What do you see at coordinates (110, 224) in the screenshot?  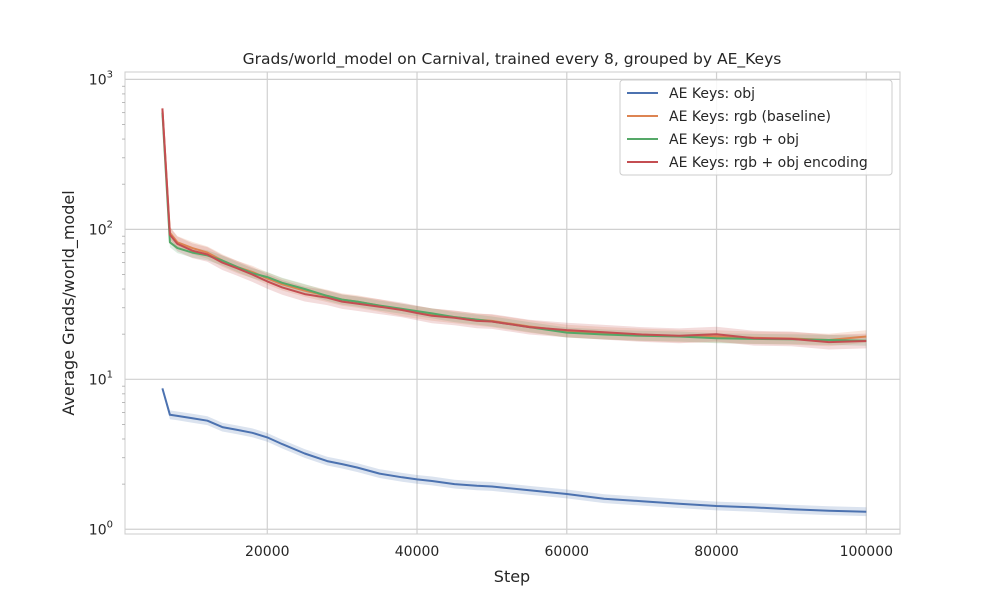 I see `y-tick-exponent: 2` at bounding box center [110, 224].